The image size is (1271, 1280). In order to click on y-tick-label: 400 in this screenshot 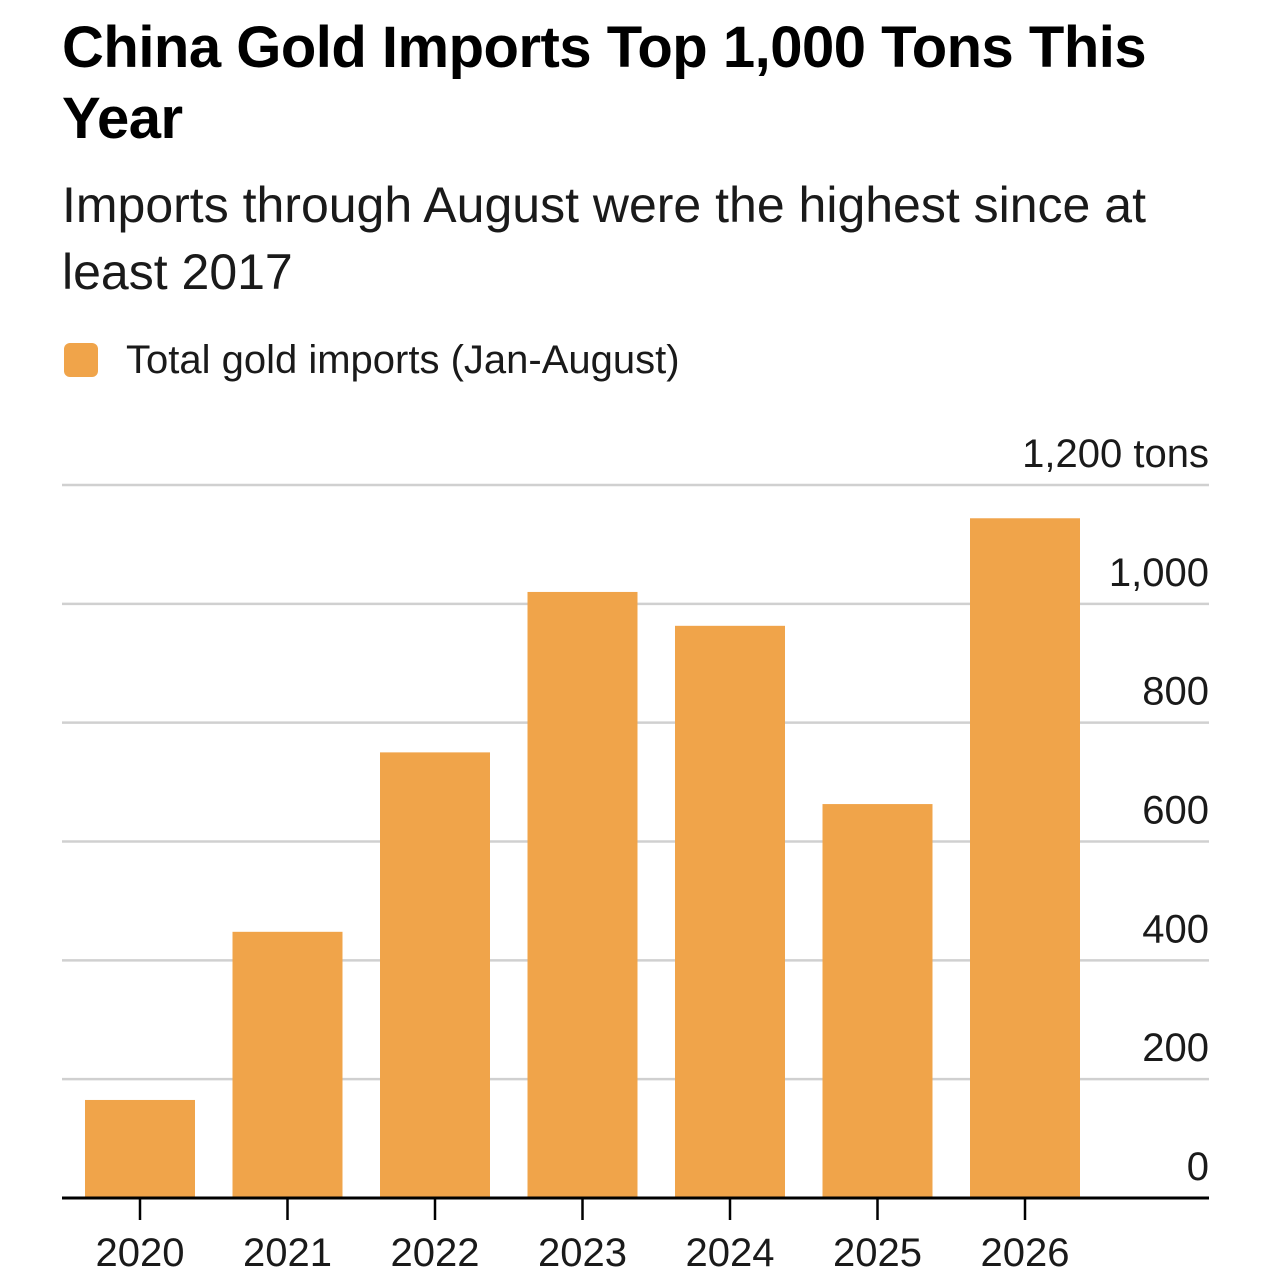, I will do `click(1175, 929)`.